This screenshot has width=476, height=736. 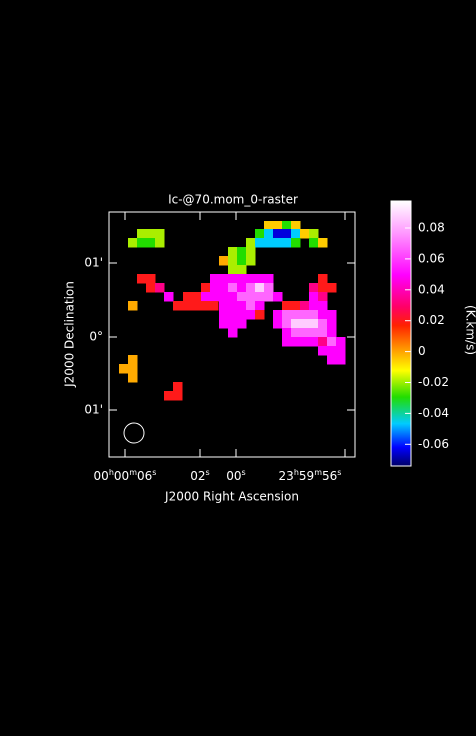 What do you see at coordinates (431, 258) in the screenshot?
I see `colorbar-tick-label: 0.06` at bounding box center [431, 258].